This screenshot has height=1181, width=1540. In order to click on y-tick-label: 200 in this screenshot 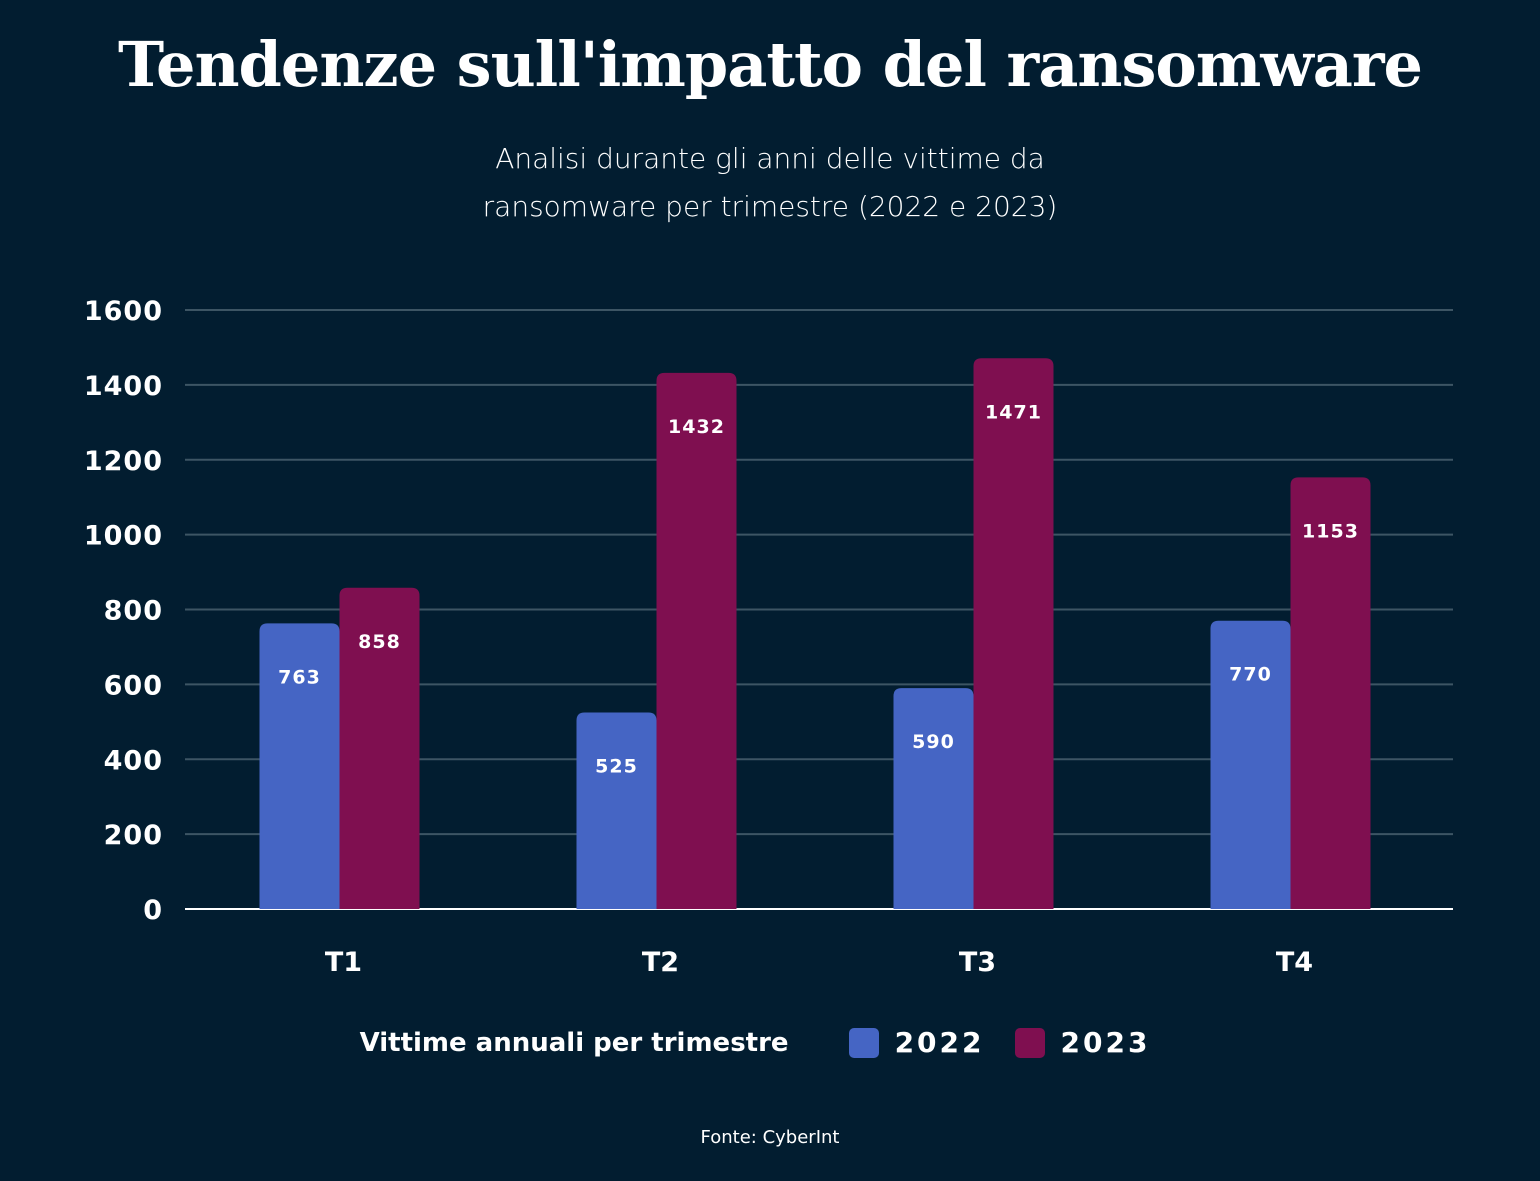, I will do `click(133, 835)`.